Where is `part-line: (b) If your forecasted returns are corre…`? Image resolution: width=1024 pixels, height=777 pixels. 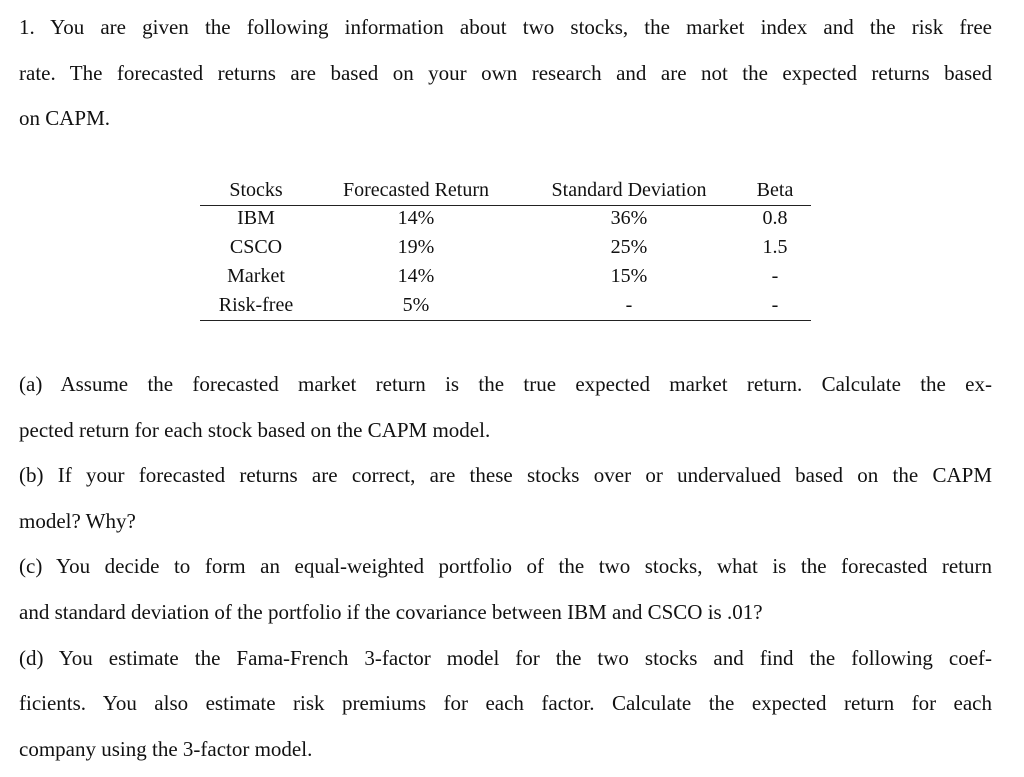
part-line: (b) If your forecasted returns are corre… is located at coordinates (505, 475).